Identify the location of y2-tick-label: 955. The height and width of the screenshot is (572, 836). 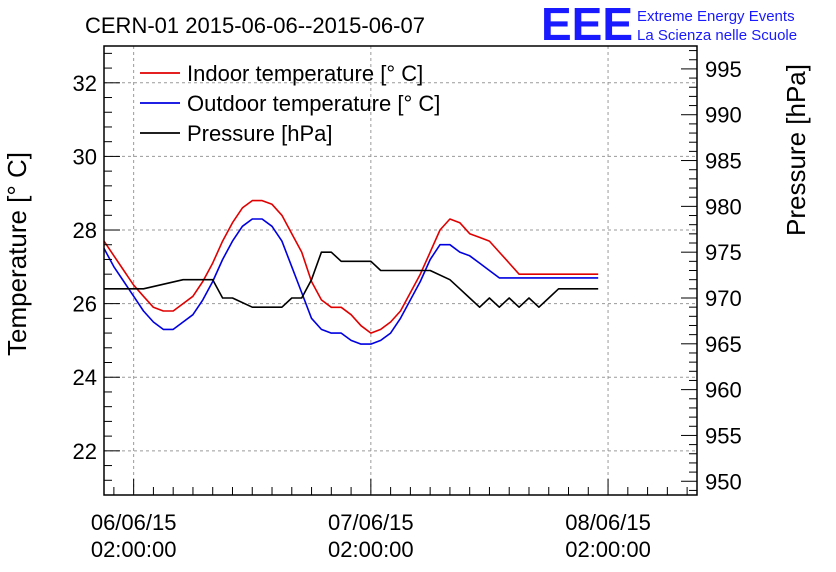
(723, 435).